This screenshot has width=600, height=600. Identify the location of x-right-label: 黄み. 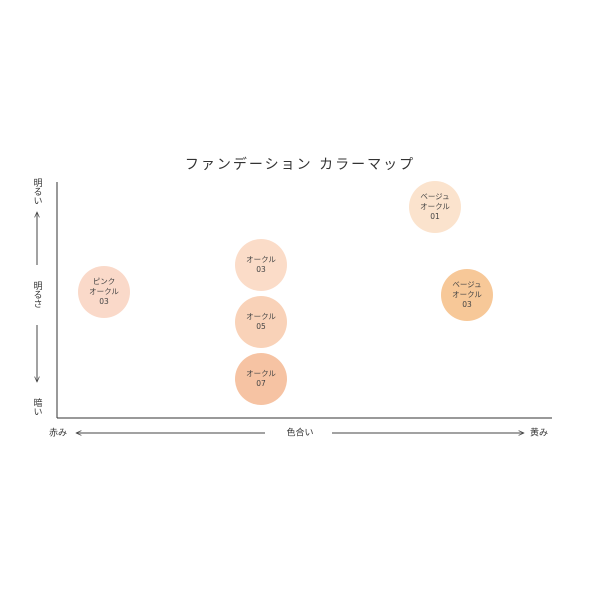
(539, 433).